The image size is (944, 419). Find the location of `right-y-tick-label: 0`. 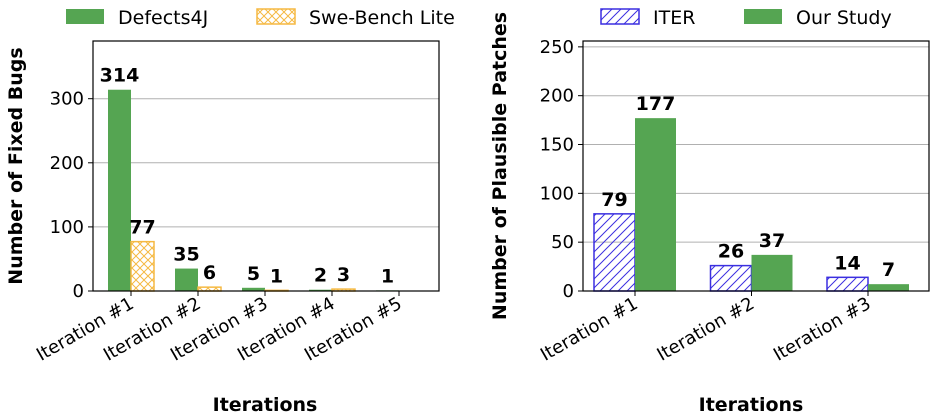

right-y-tick-label: 0 is located at coordinates (568, 291).